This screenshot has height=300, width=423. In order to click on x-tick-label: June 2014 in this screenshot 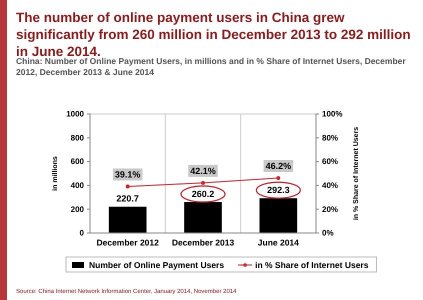, I will do `click(279, 242)`.